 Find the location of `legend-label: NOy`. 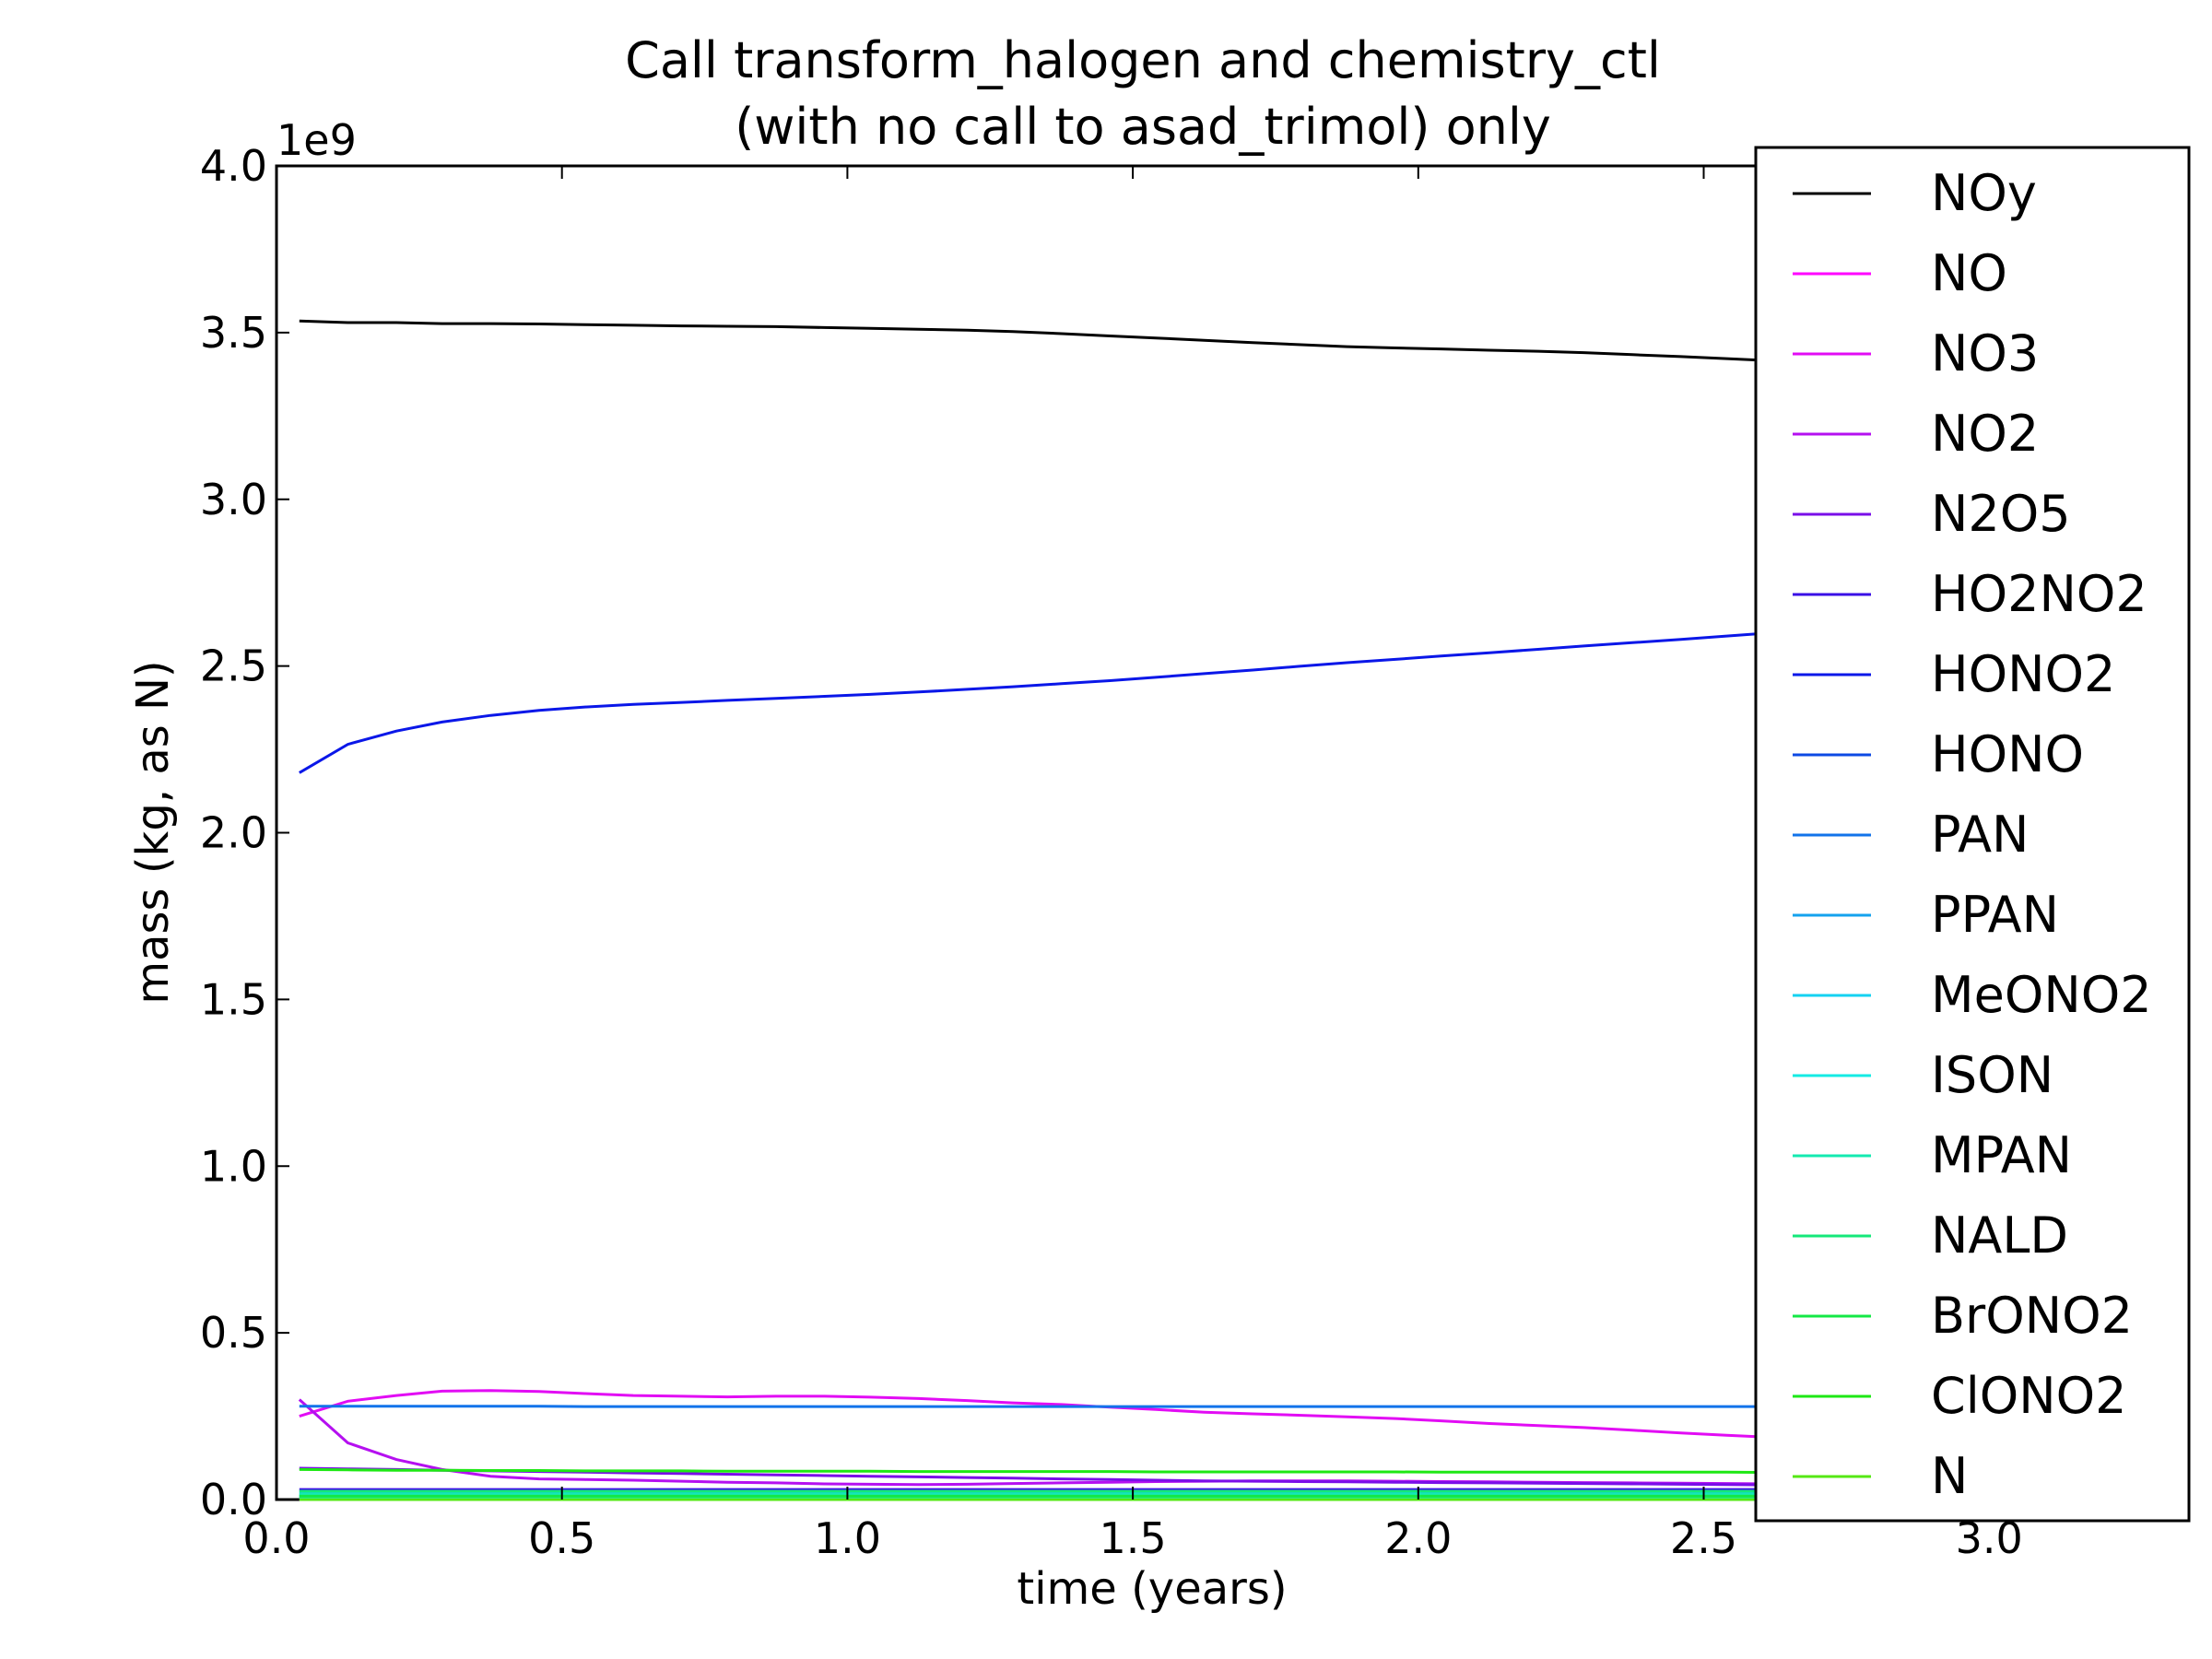

legend-label: NOy is located at coordinates (1984, 193).